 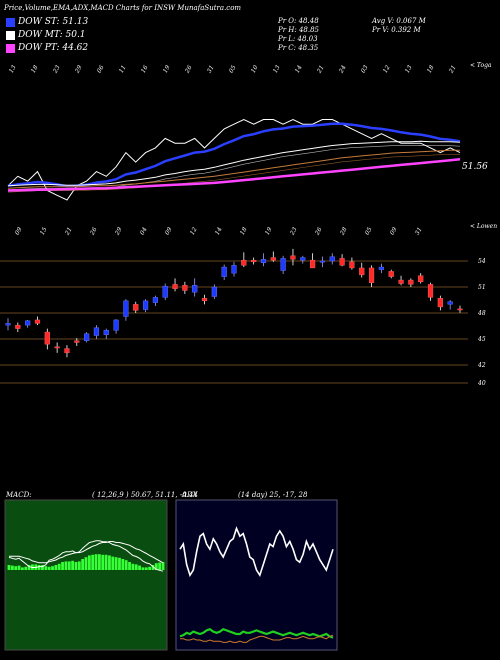 I want to click on adx-line, so click(x=256, y=552).